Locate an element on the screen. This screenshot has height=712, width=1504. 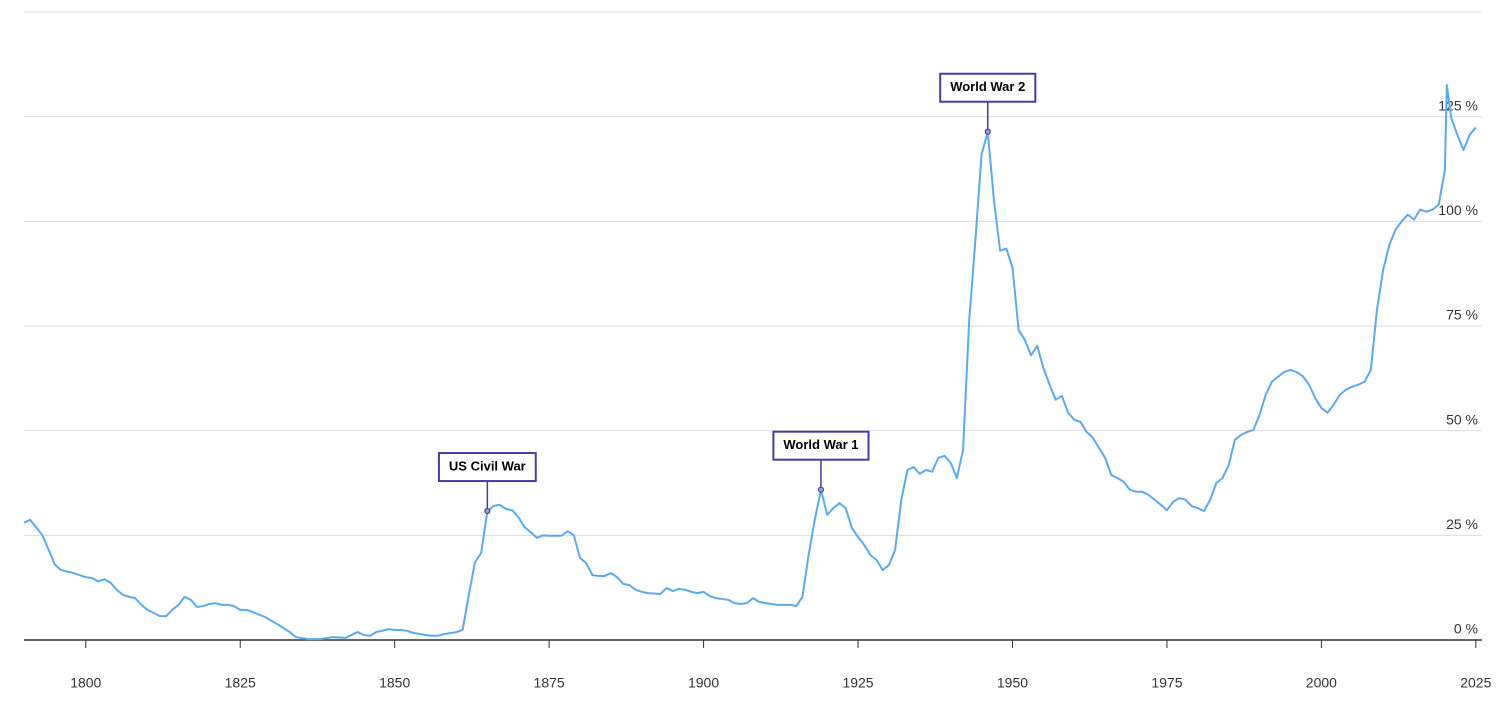
x-tick-label: 2025 is located at coordinates (1475, 683).